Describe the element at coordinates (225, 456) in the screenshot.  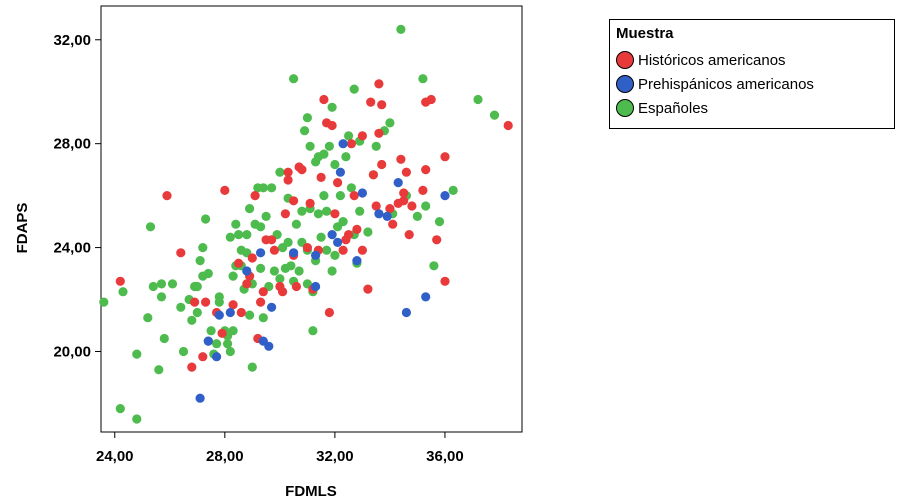
I see `x-tick-label: 28,00` at that location.